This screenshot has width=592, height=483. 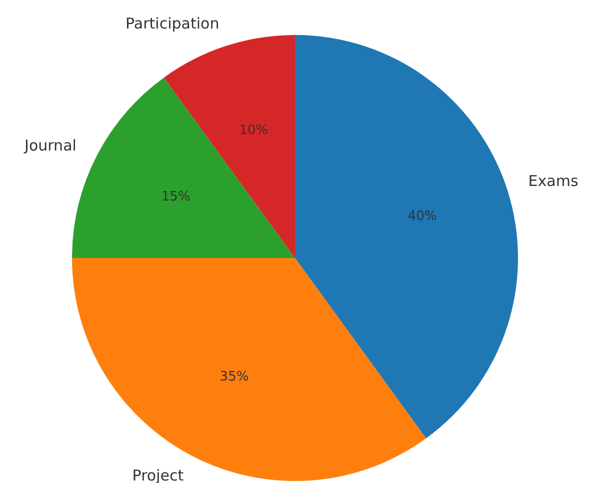 I want to click on slice-label: Journal, so click(x=50, y=145).